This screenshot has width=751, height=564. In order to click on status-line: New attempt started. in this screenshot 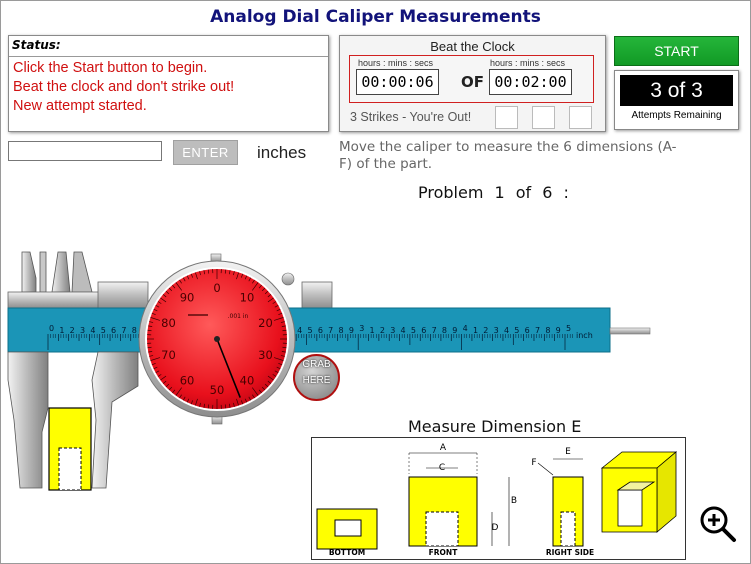, I will do `click(80, 106)`.